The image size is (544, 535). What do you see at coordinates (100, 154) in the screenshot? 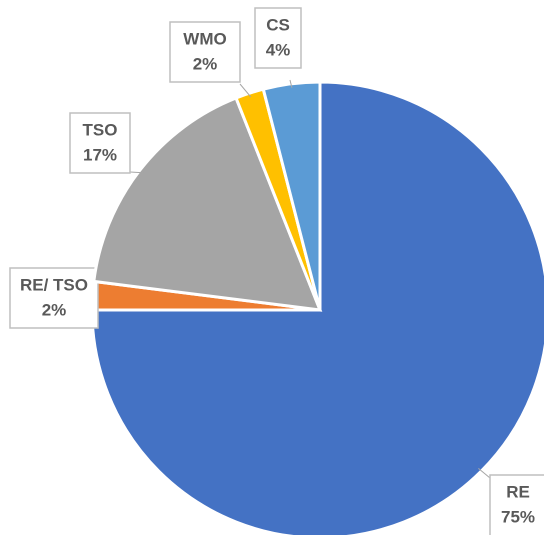
I see `value-label: 17%` at bounding box center [100, 154].